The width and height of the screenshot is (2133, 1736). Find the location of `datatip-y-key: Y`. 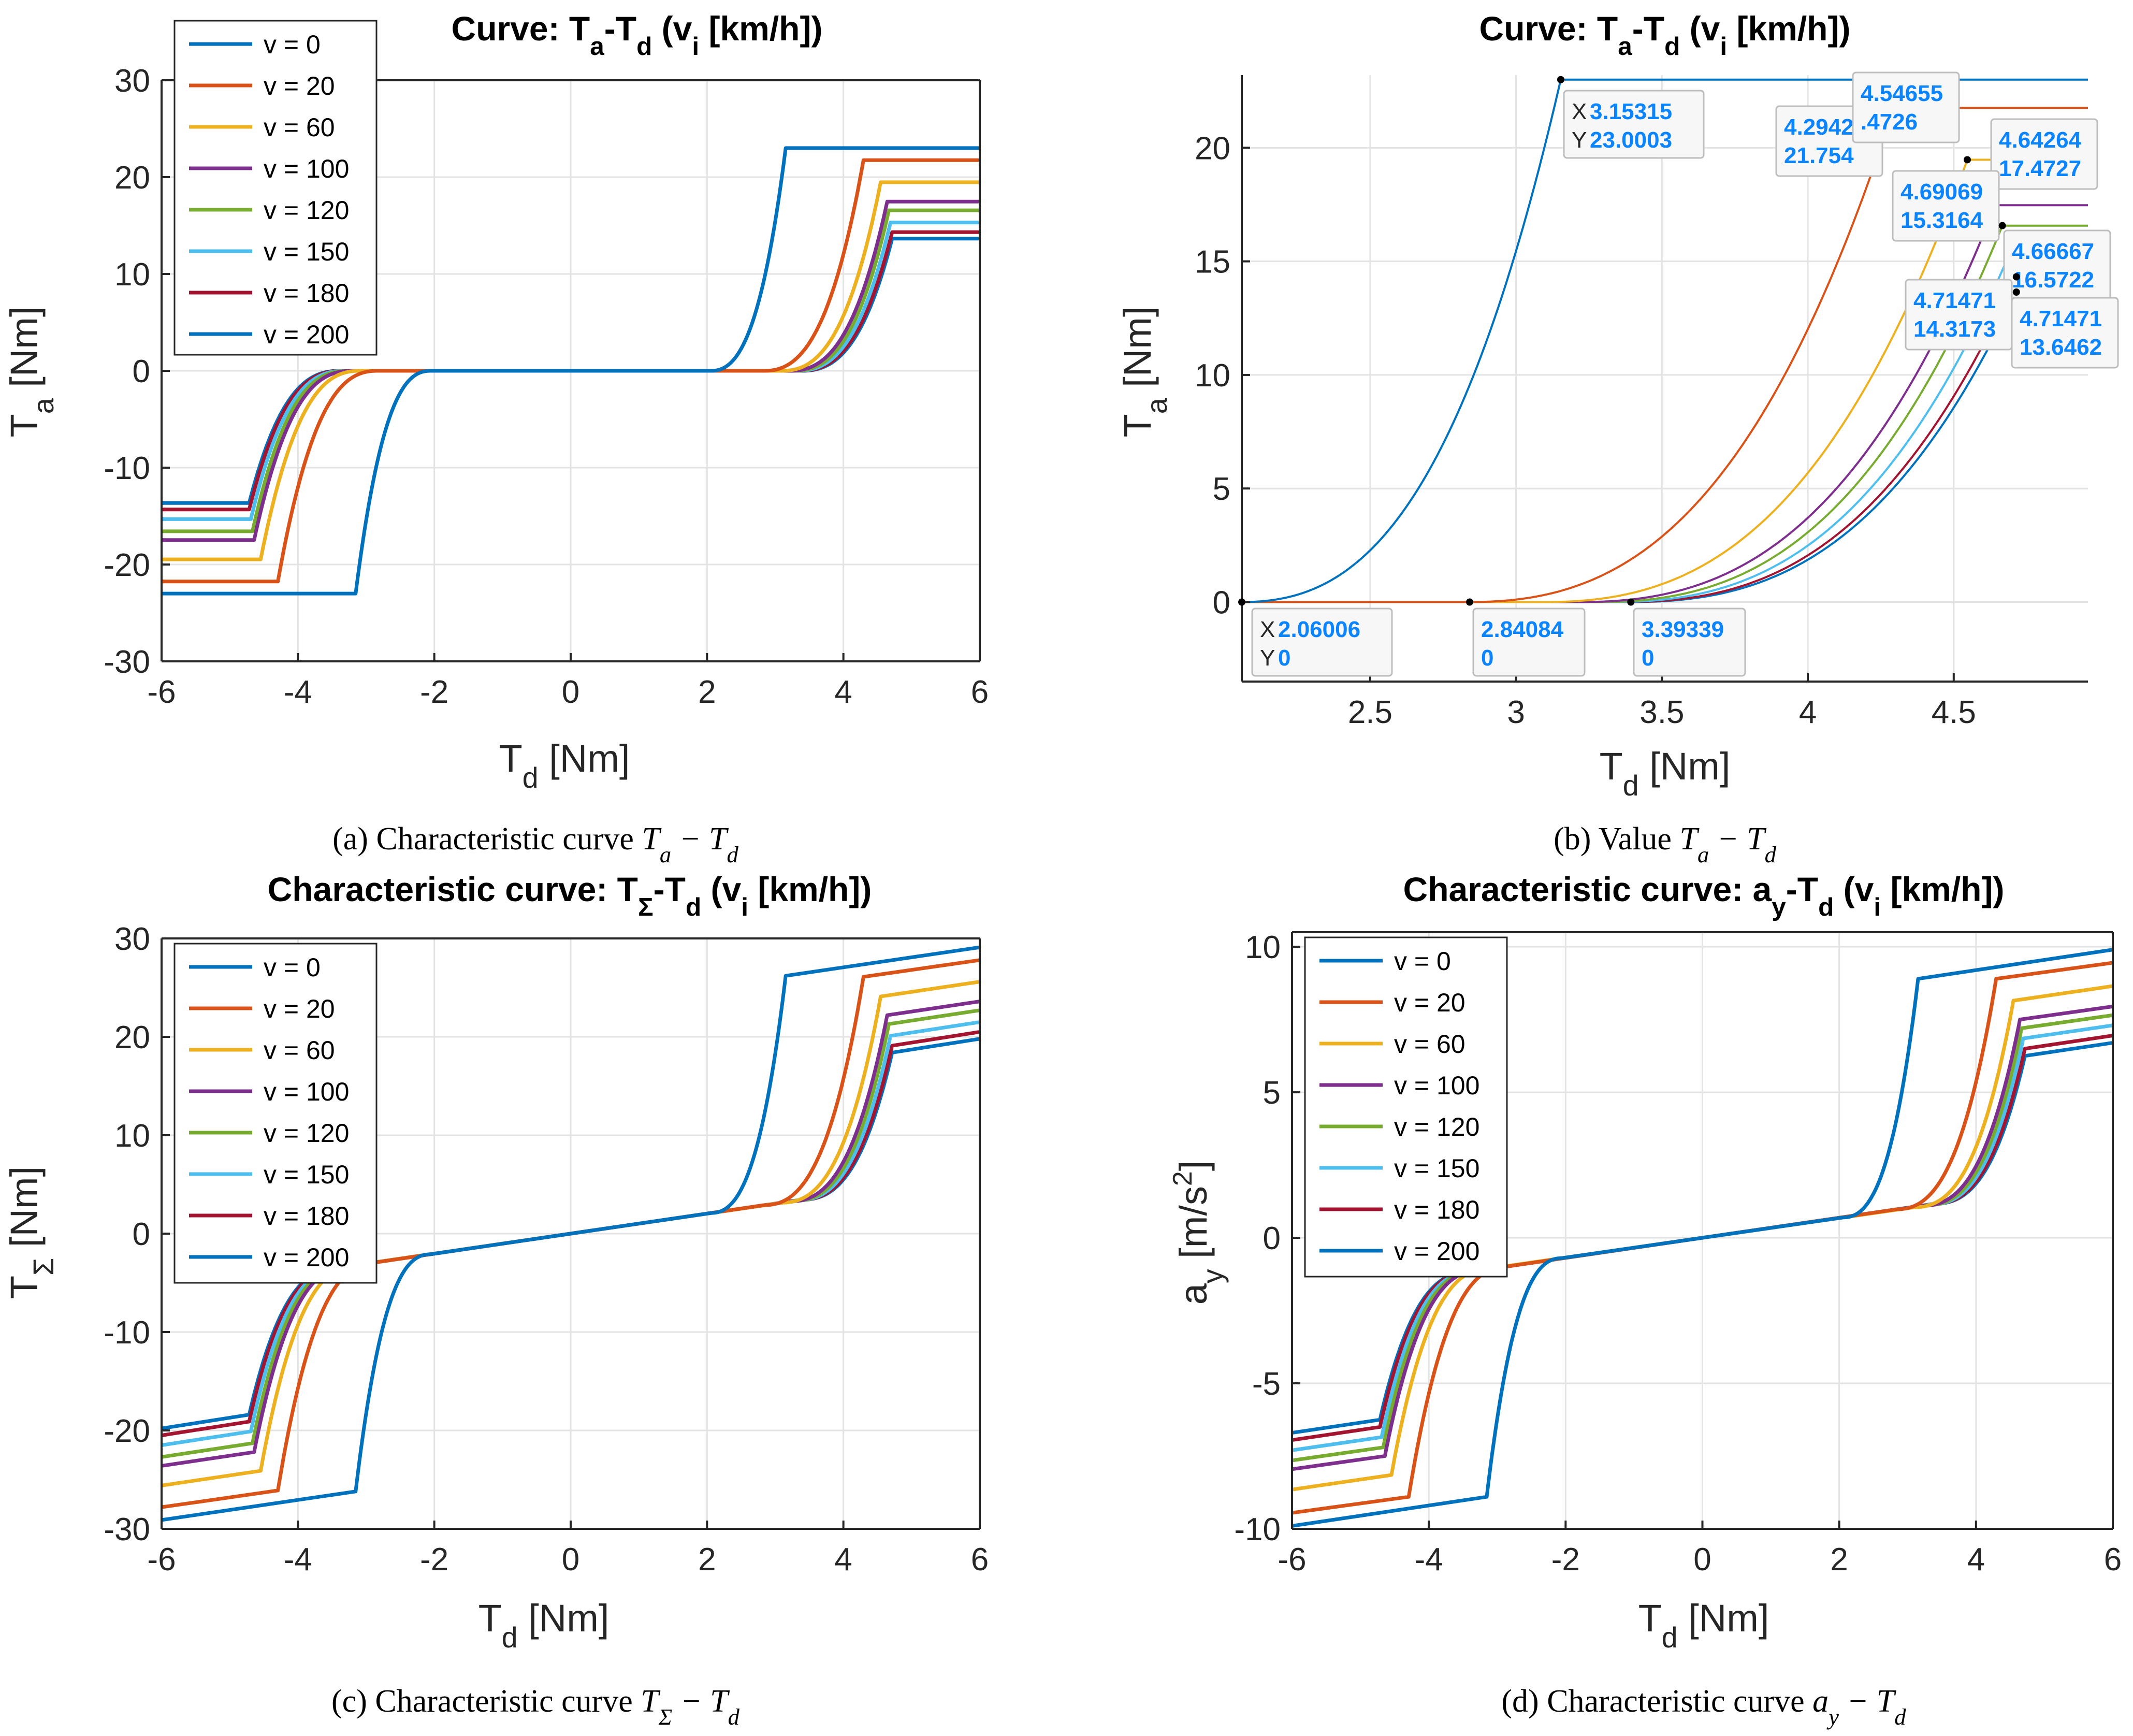

datatip-y-key: Y is located at coordinates (1268, 658).